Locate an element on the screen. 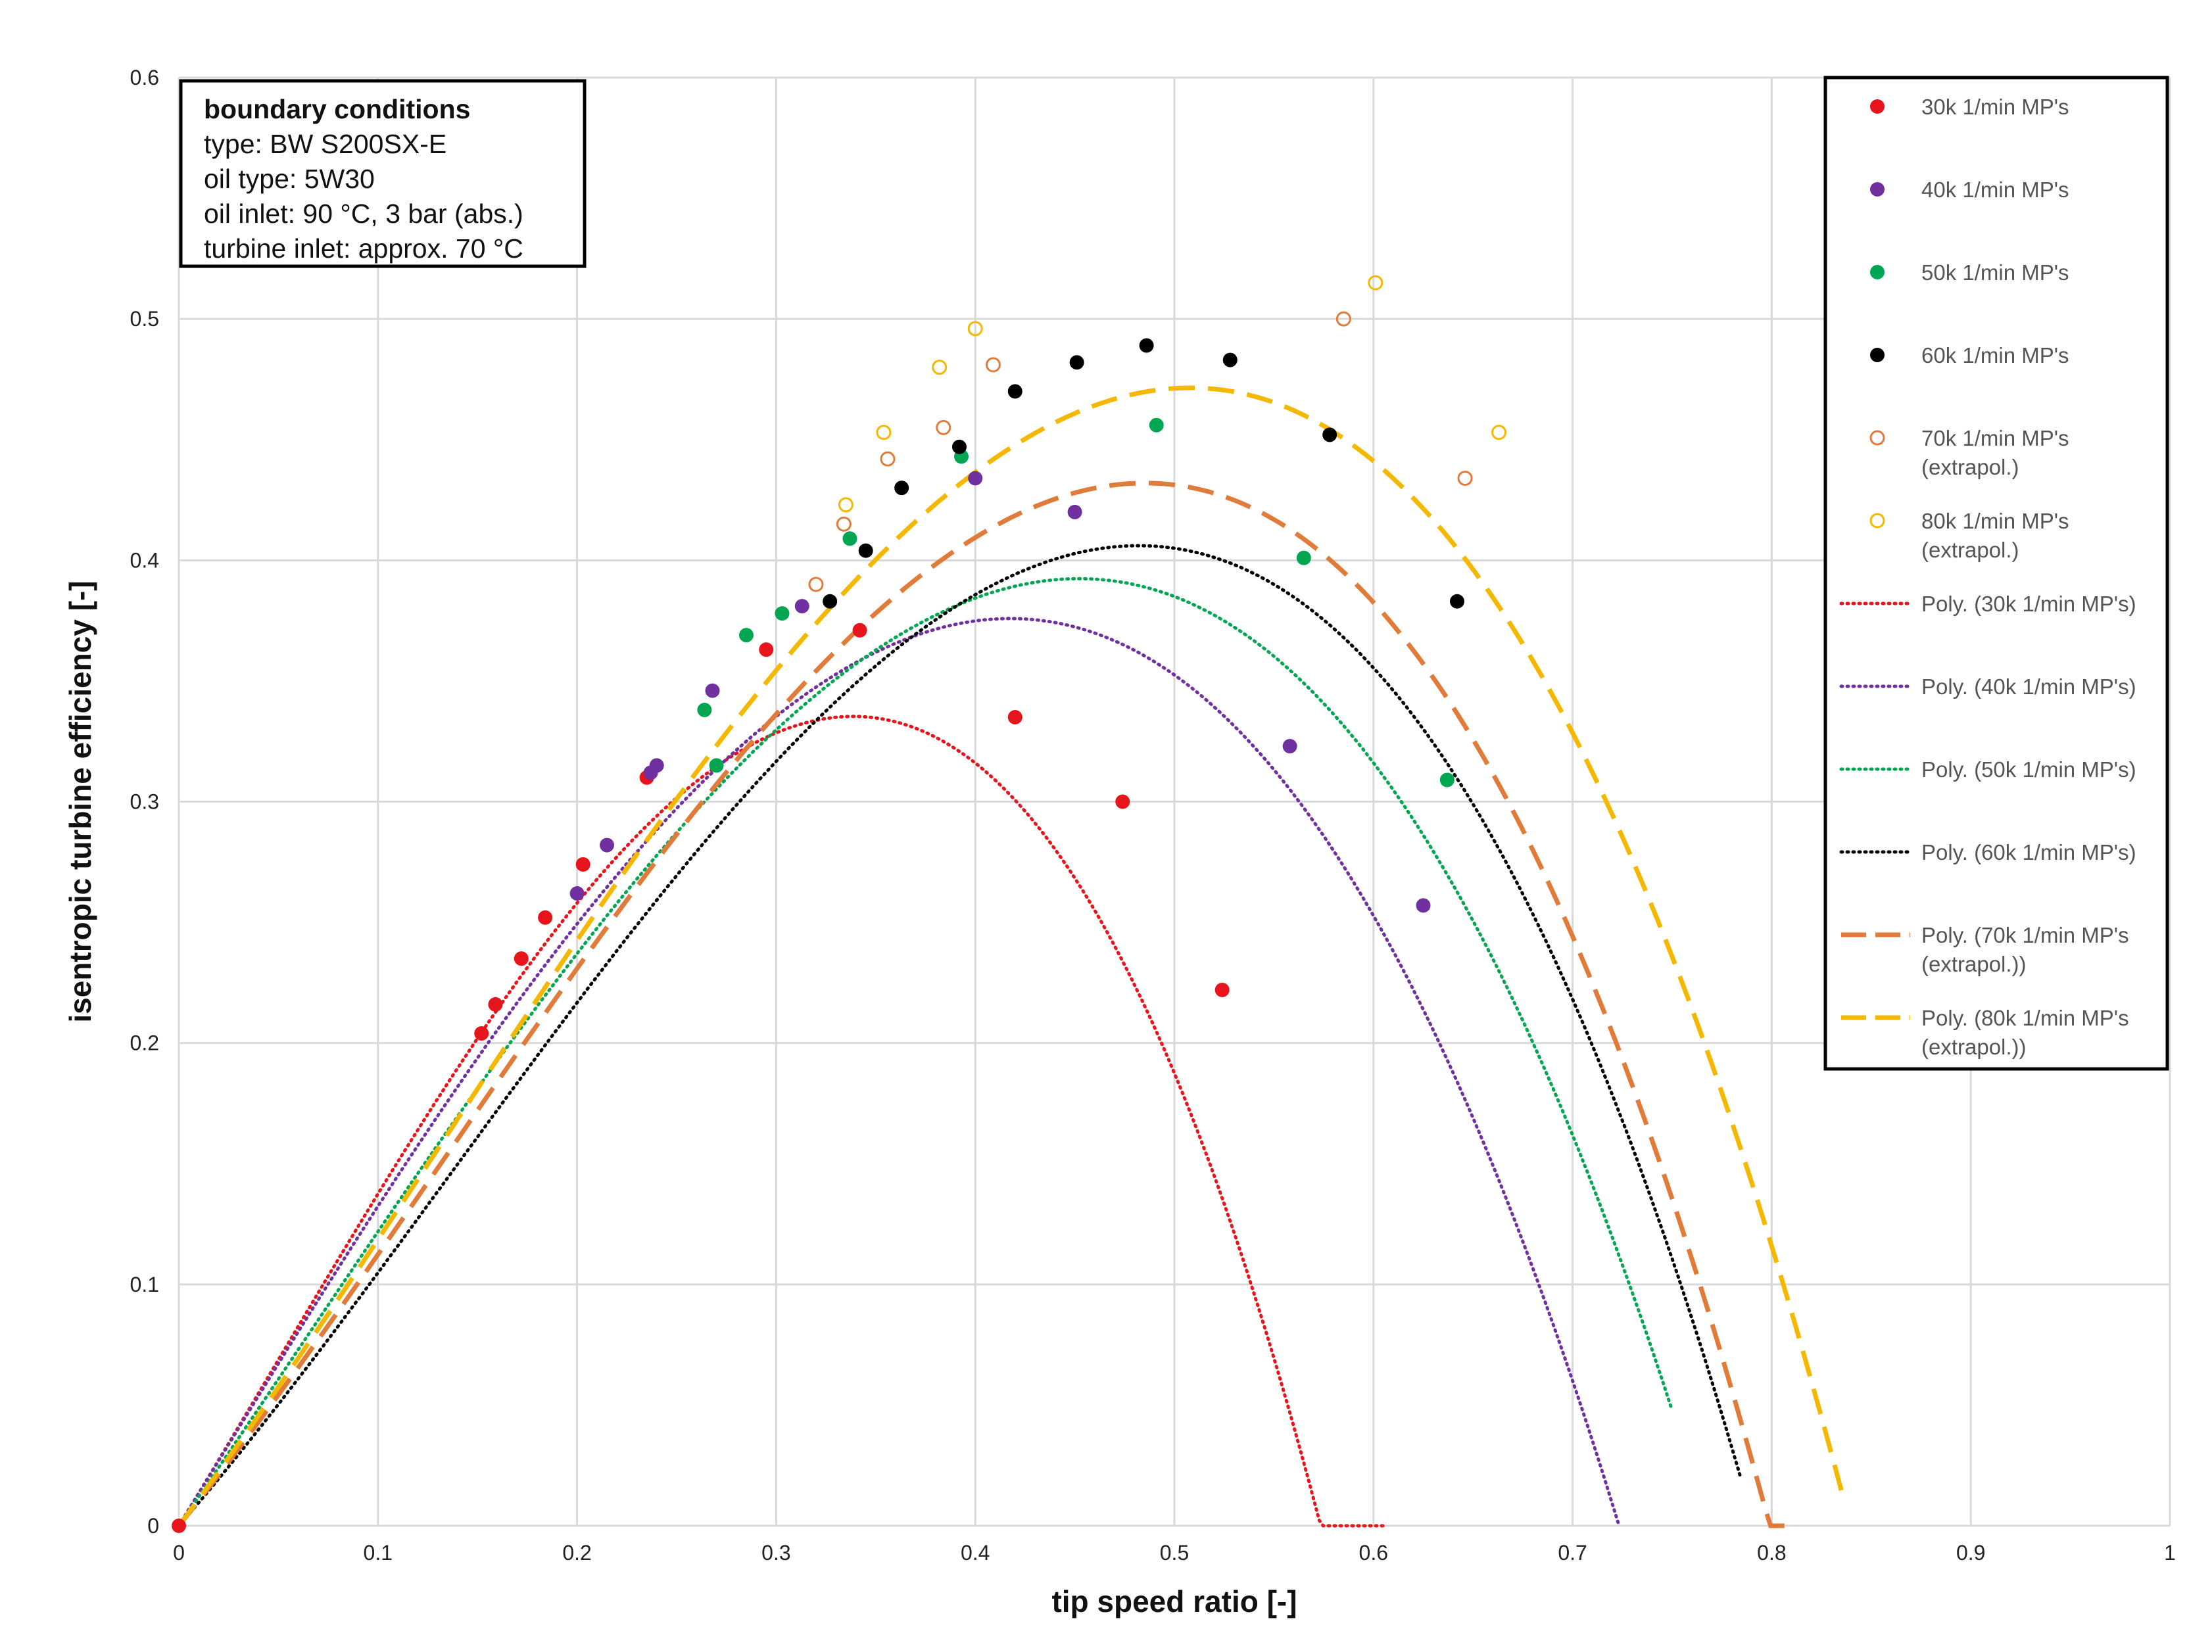 Image resolution: width=2212 pixels, height=1652 pixels. x-tick-label: 0.1 is located at coordinates (378, 1553).